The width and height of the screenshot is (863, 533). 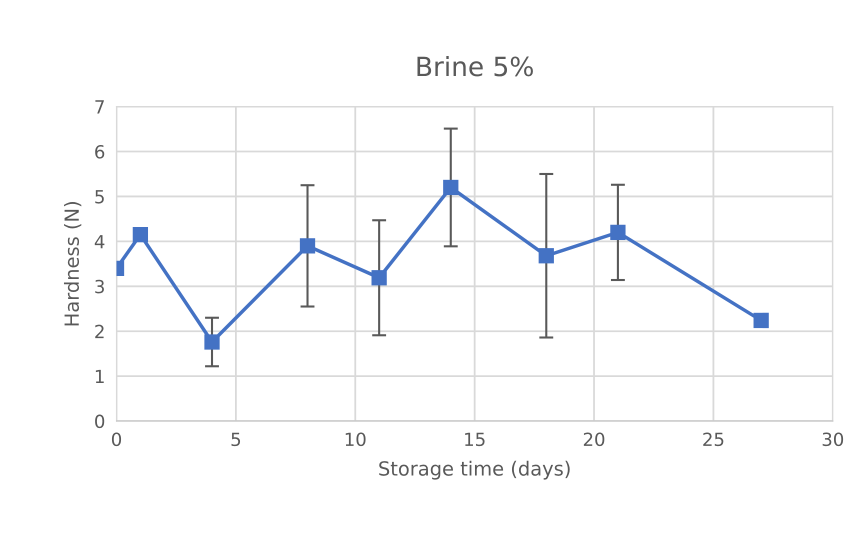 I want to click on x-axis-title: Storage time (days), so click(x=474, y=470).